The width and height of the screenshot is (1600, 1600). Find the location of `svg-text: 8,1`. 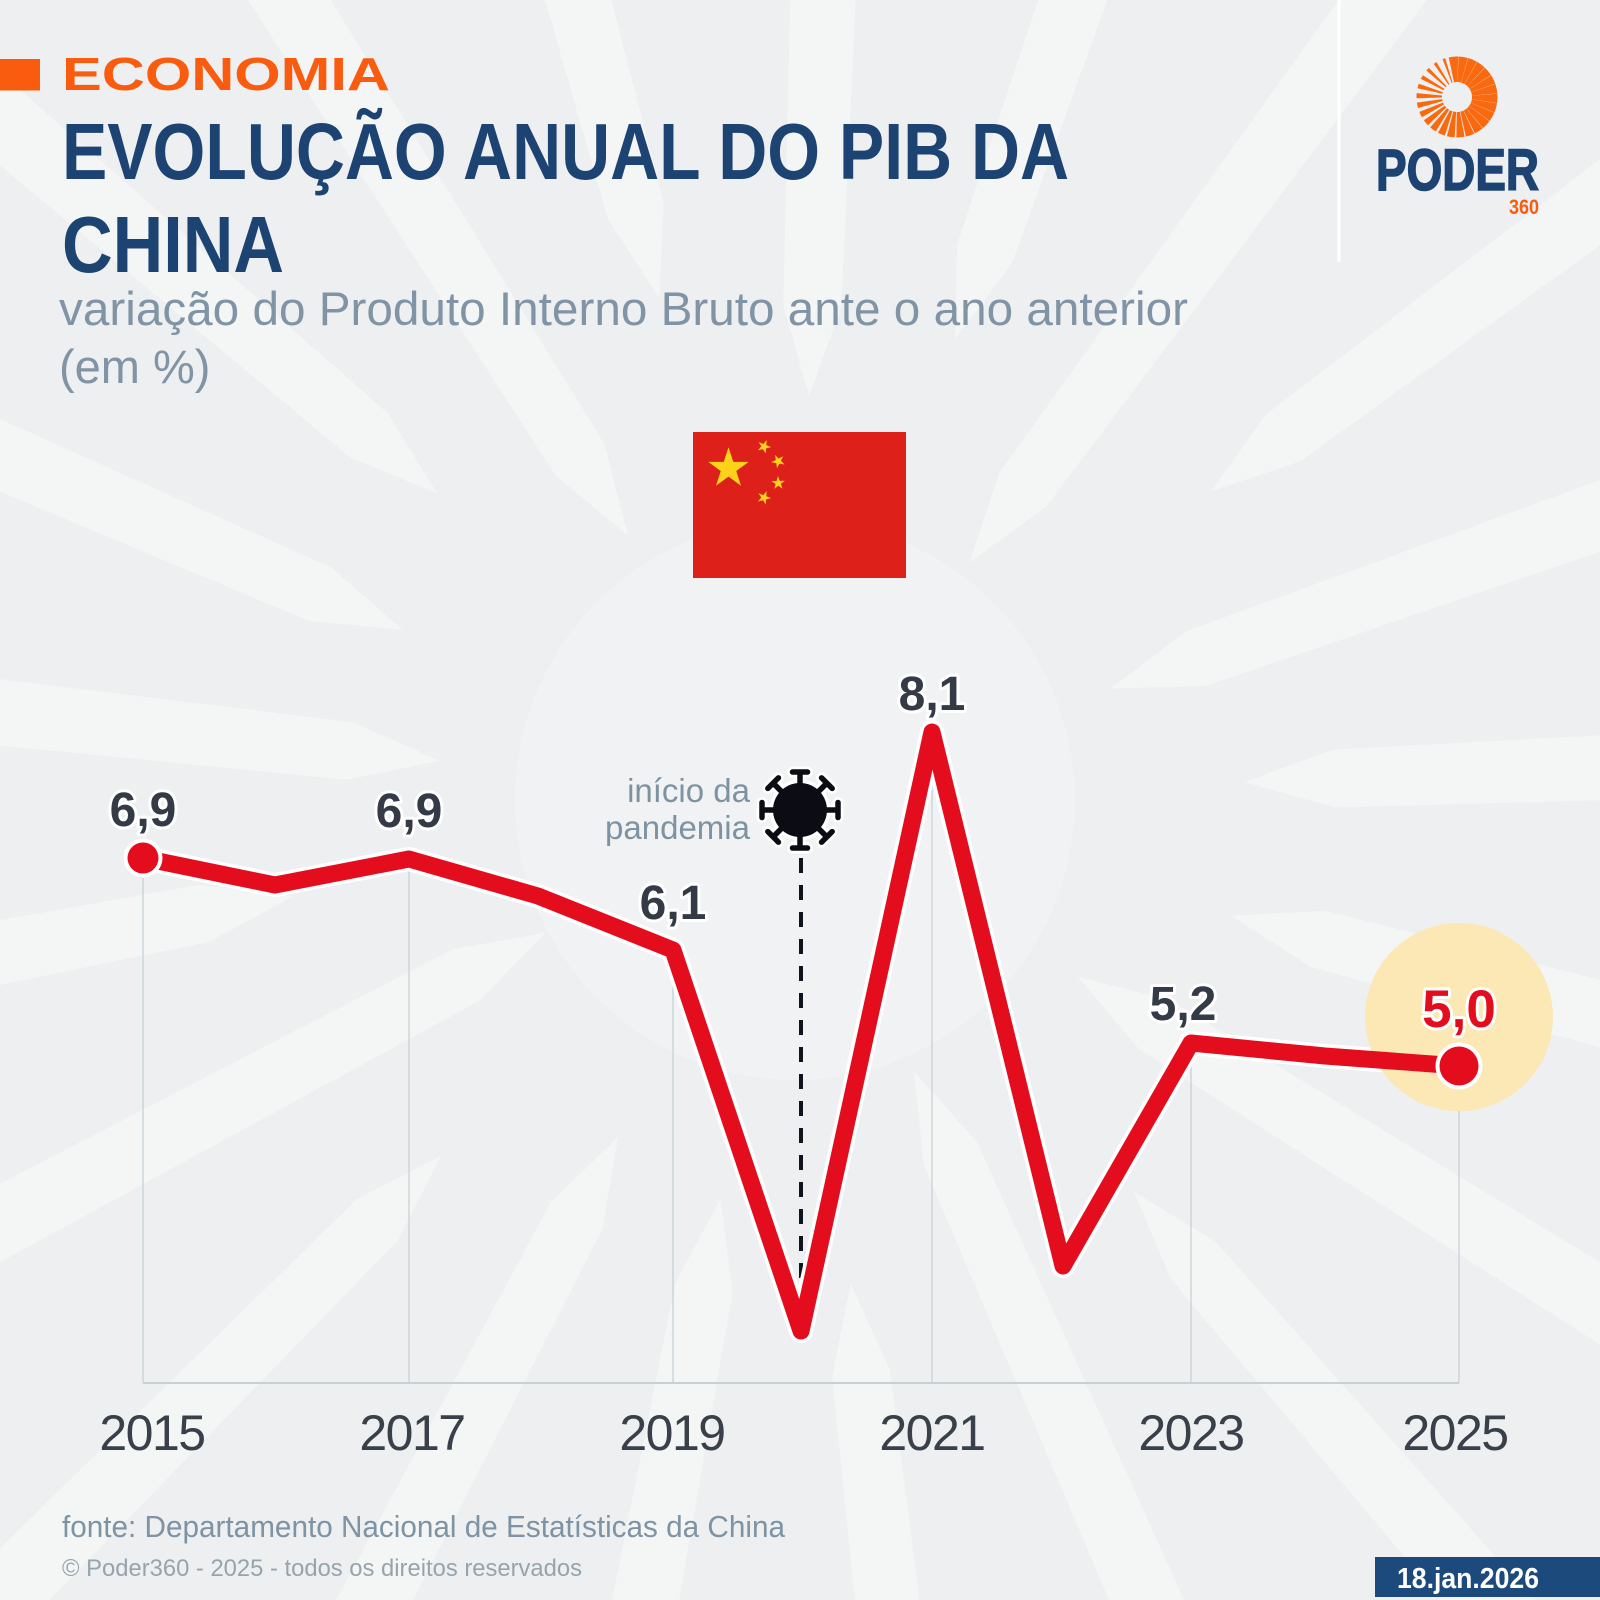

svg-text: 8,1 is located at coordinates (932, 694).